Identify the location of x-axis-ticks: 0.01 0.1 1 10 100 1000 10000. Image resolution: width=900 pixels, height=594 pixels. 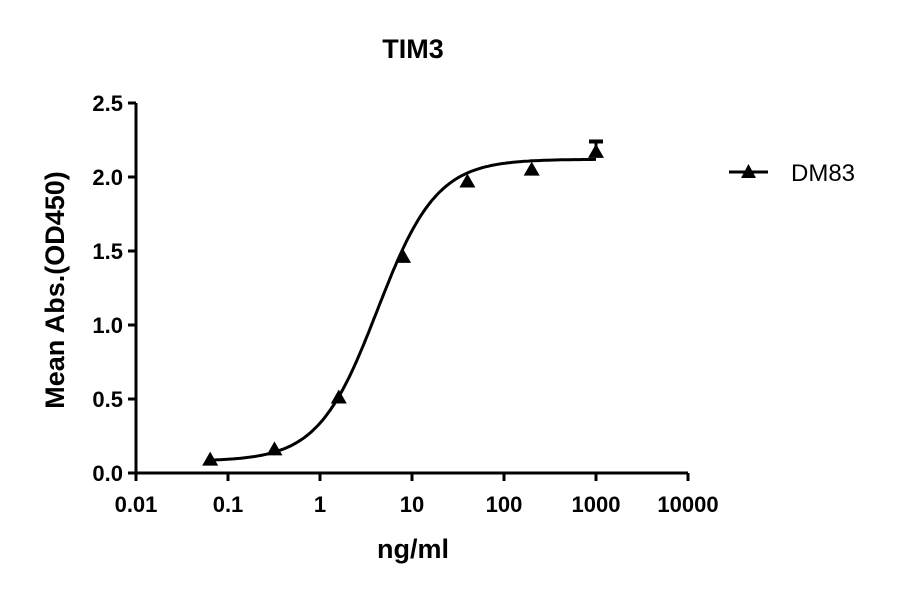
(417, 495).